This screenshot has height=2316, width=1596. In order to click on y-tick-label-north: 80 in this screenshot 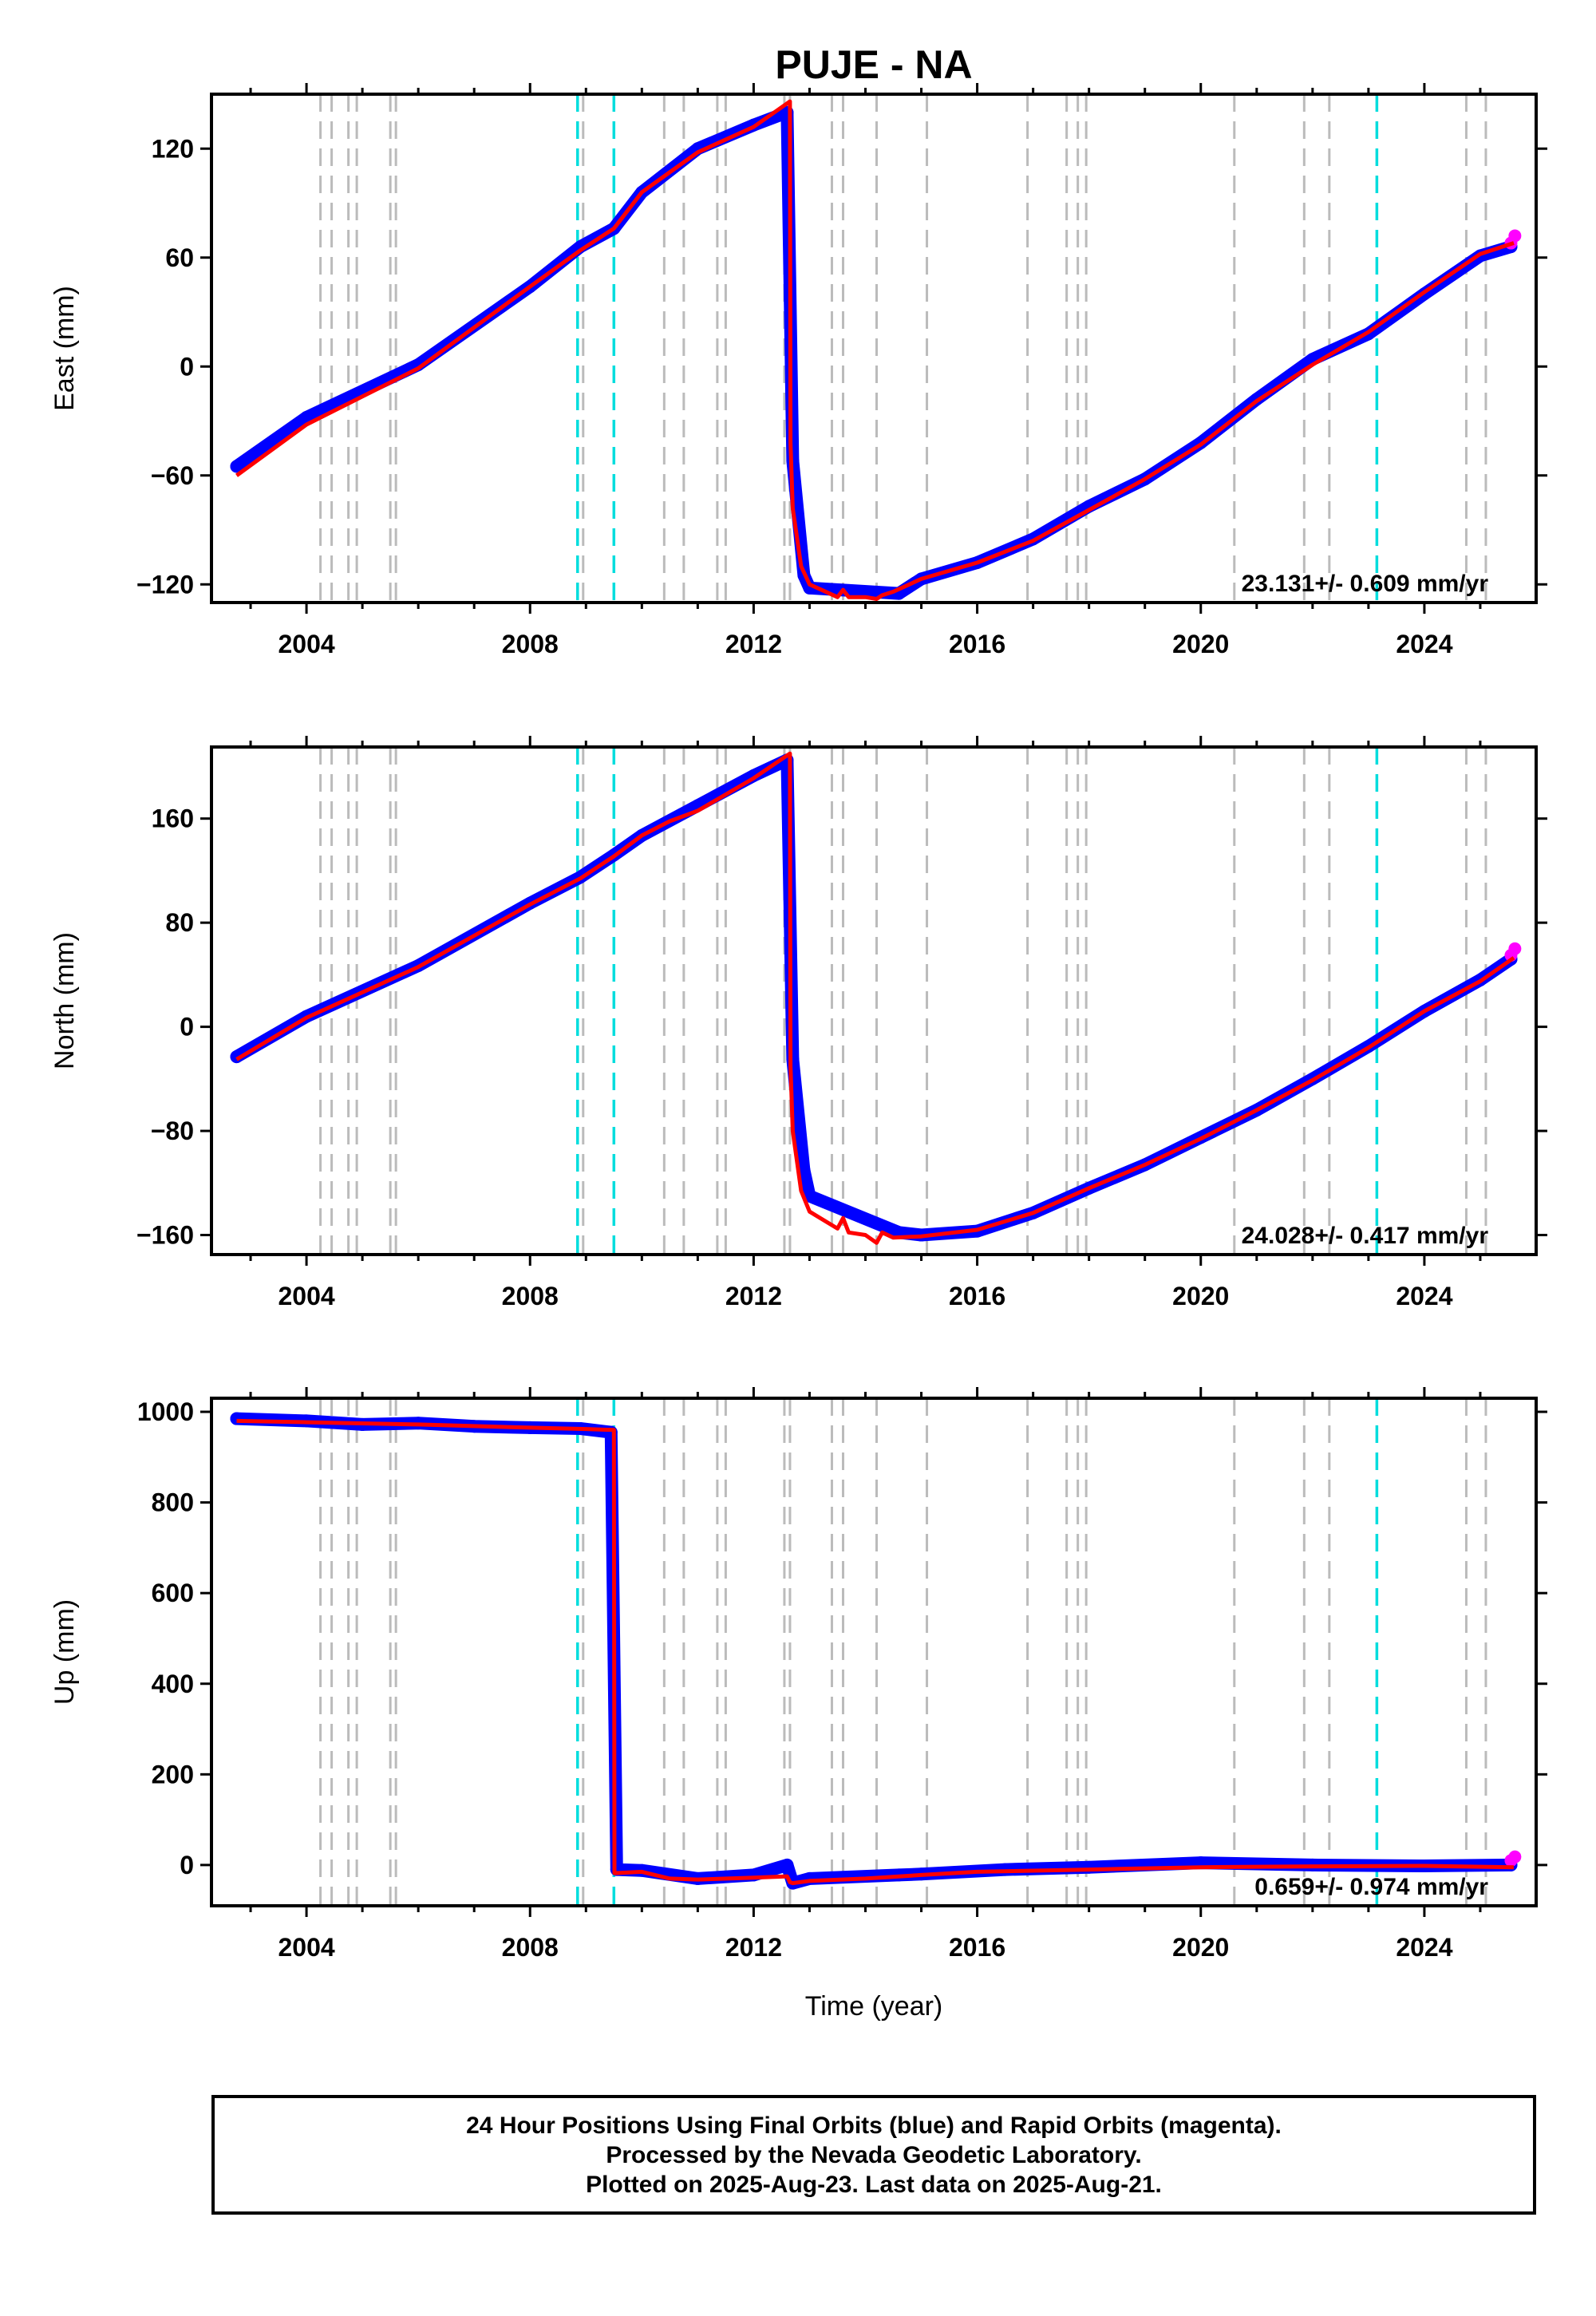, I will do `click(179, 922)`.